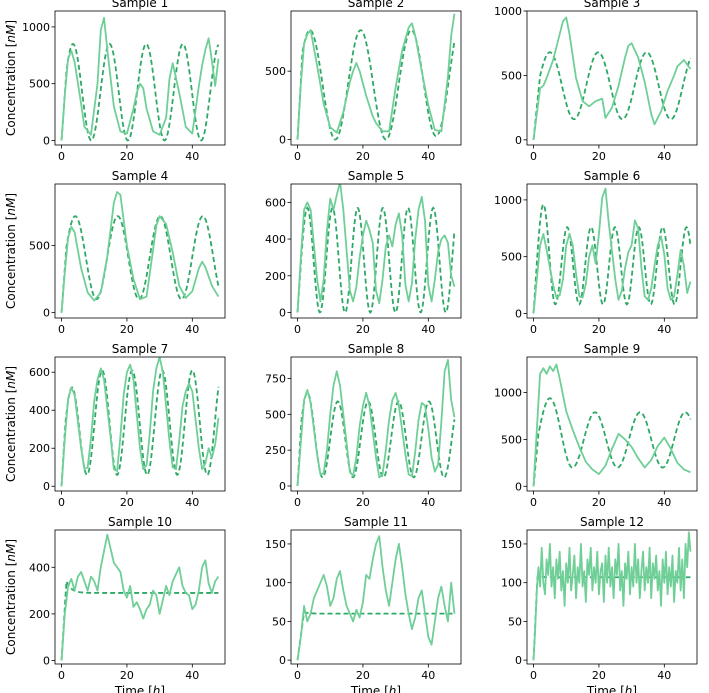 The height and width of the screenshot is (693, 709). What do you see at coordinates (275, 276) in the screenshot?
I see `y-tick-label: 200` at bounding box center [275, 276].